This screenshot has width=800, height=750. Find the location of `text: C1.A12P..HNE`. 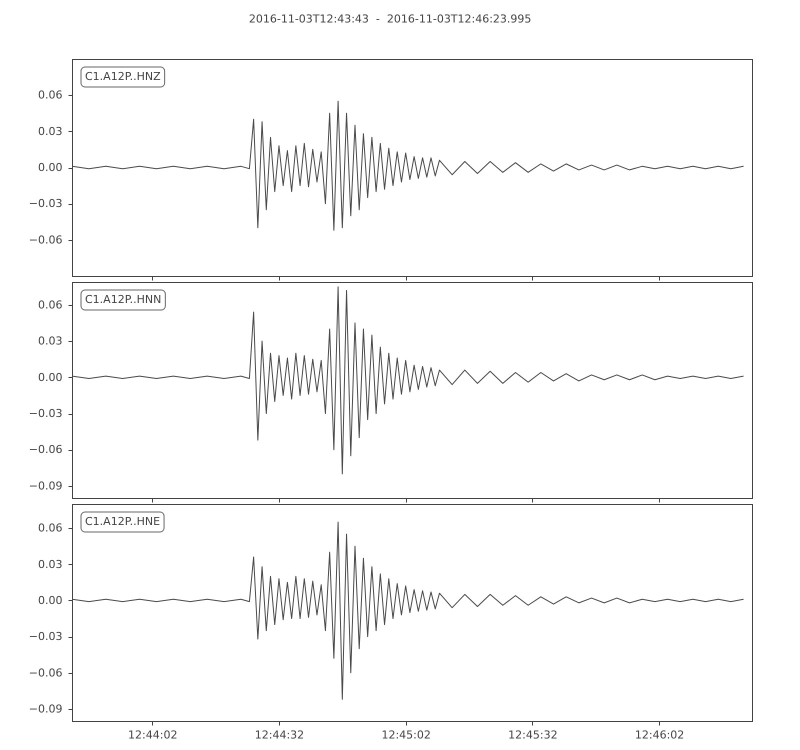

text: C1.A12P..HNE is located at coordinates (122, 521).